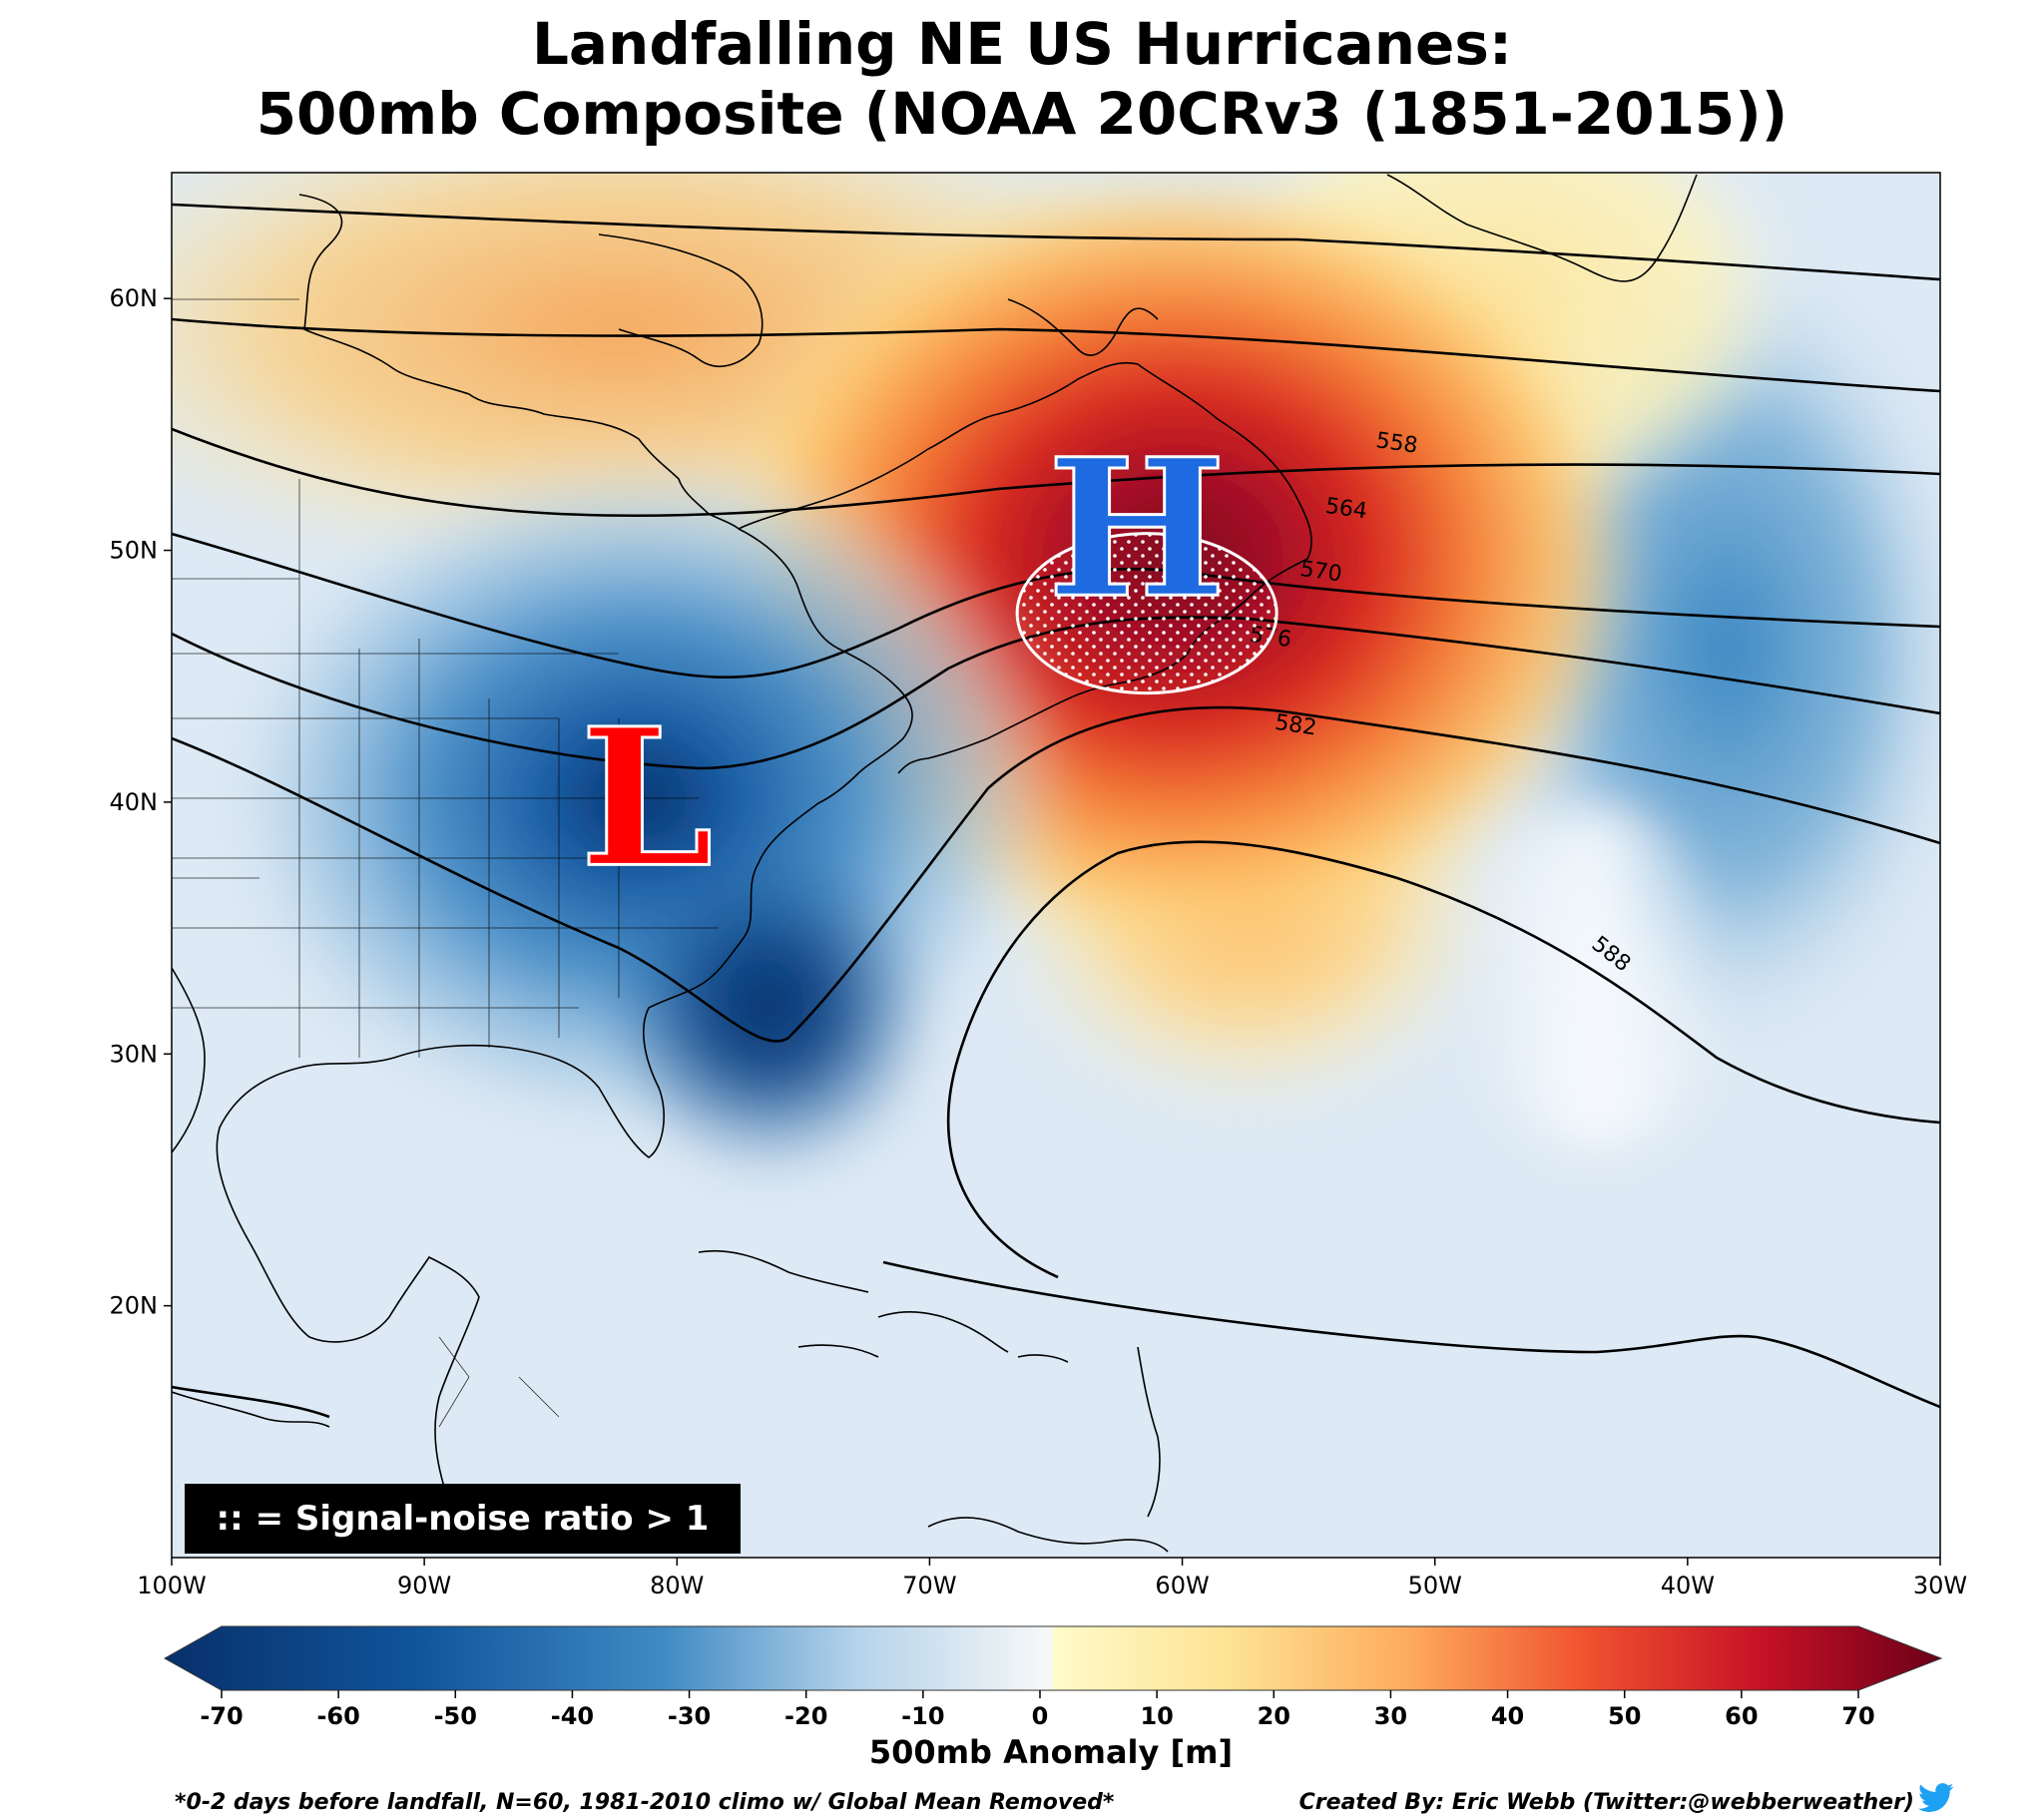  Describe the element at coordinates (1052, 1578) in the screenshot. I see `longitude-axis: 100W 90W 80W 70W 60W 50W 40W 30W` at that location.